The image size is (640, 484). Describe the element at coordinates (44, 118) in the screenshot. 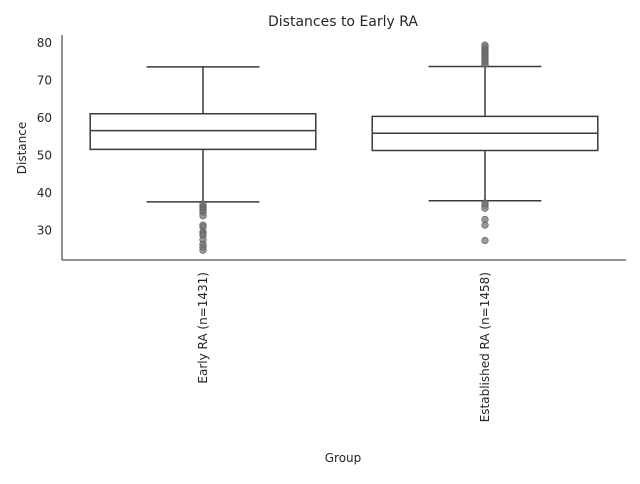

I see `y-tick-label: 60` at that location.